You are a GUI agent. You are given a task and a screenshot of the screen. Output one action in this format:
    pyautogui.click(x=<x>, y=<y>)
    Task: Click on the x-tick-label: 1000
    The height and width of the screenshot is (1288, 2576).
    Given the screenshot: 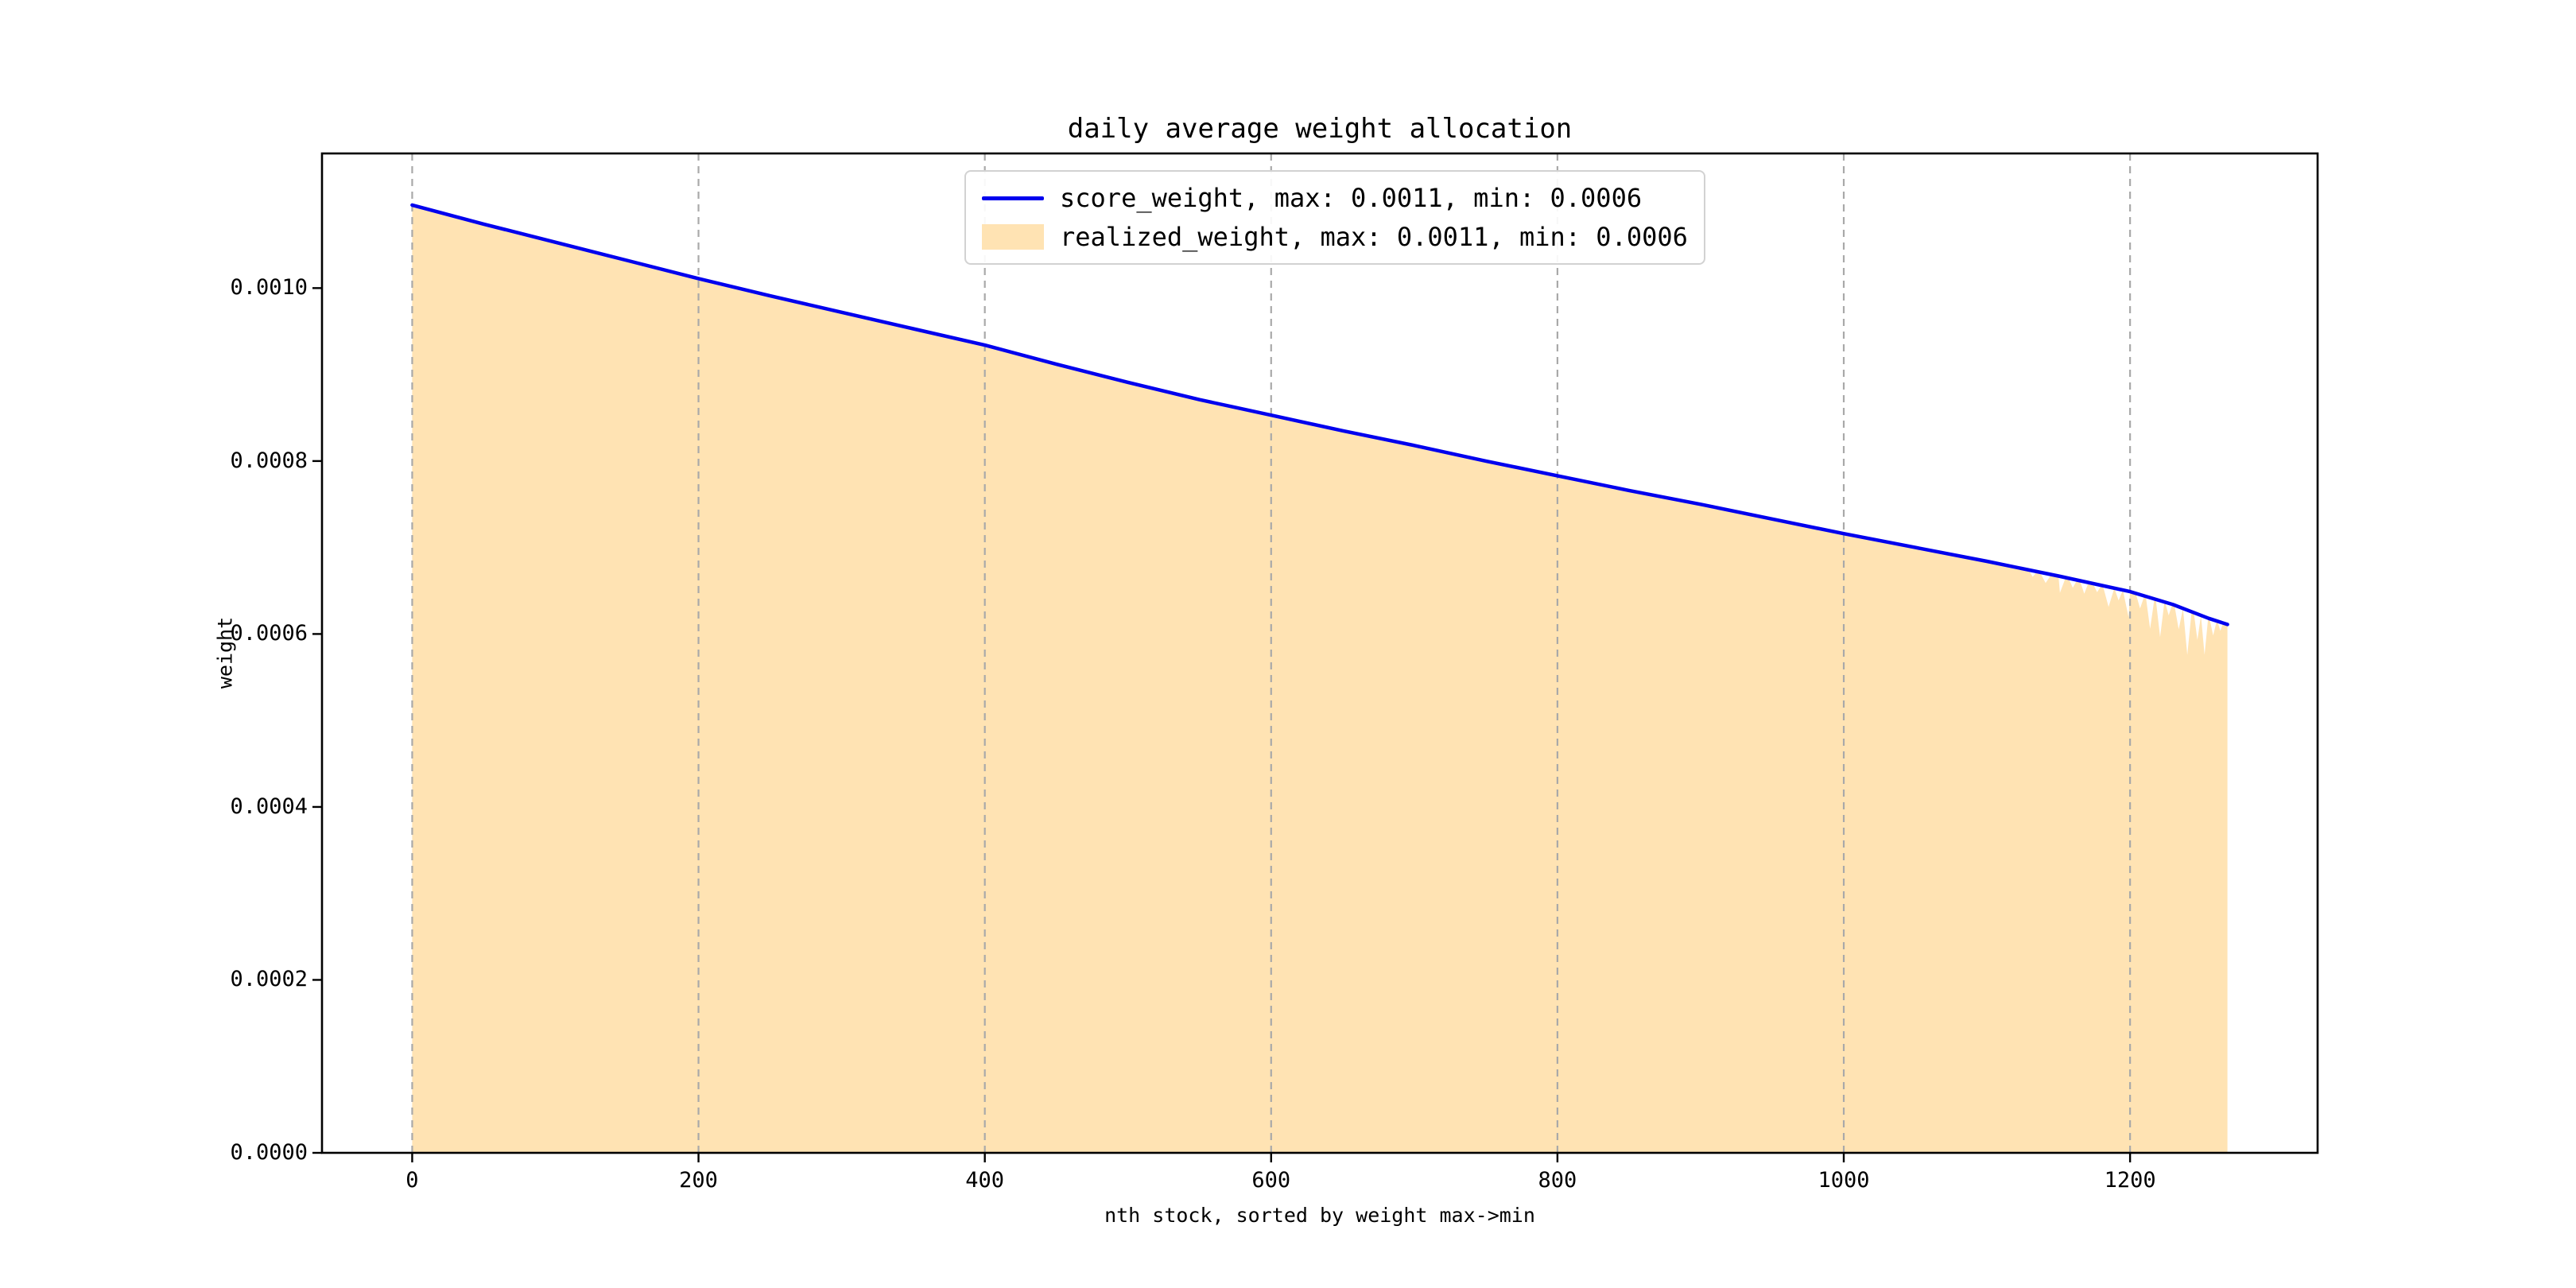 What is the action you would take?
    pyautogui.click(x=1844, y=1180)
    